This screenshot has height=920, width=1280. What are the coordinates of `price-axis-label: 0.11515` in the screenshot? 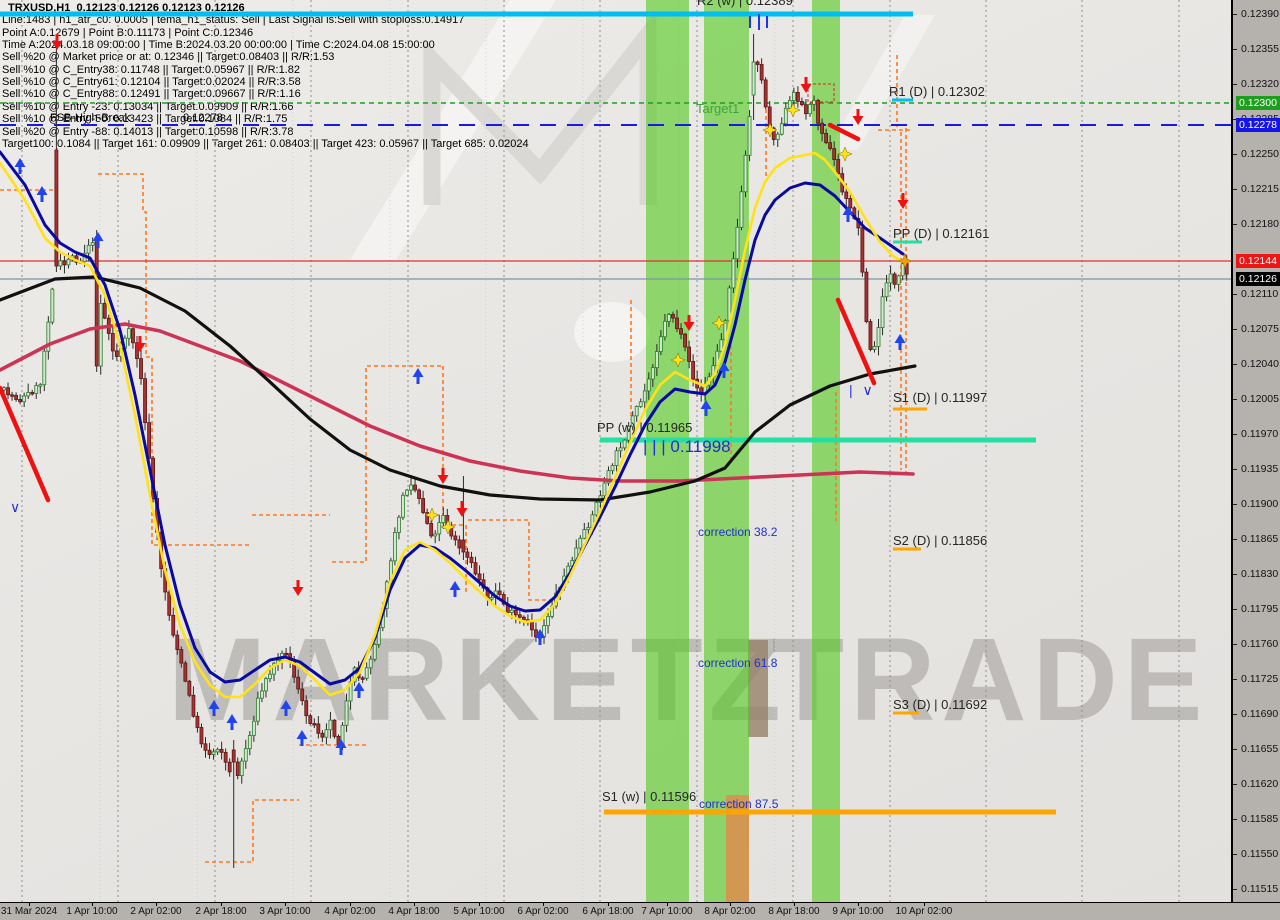 It's located at (1260, 889).